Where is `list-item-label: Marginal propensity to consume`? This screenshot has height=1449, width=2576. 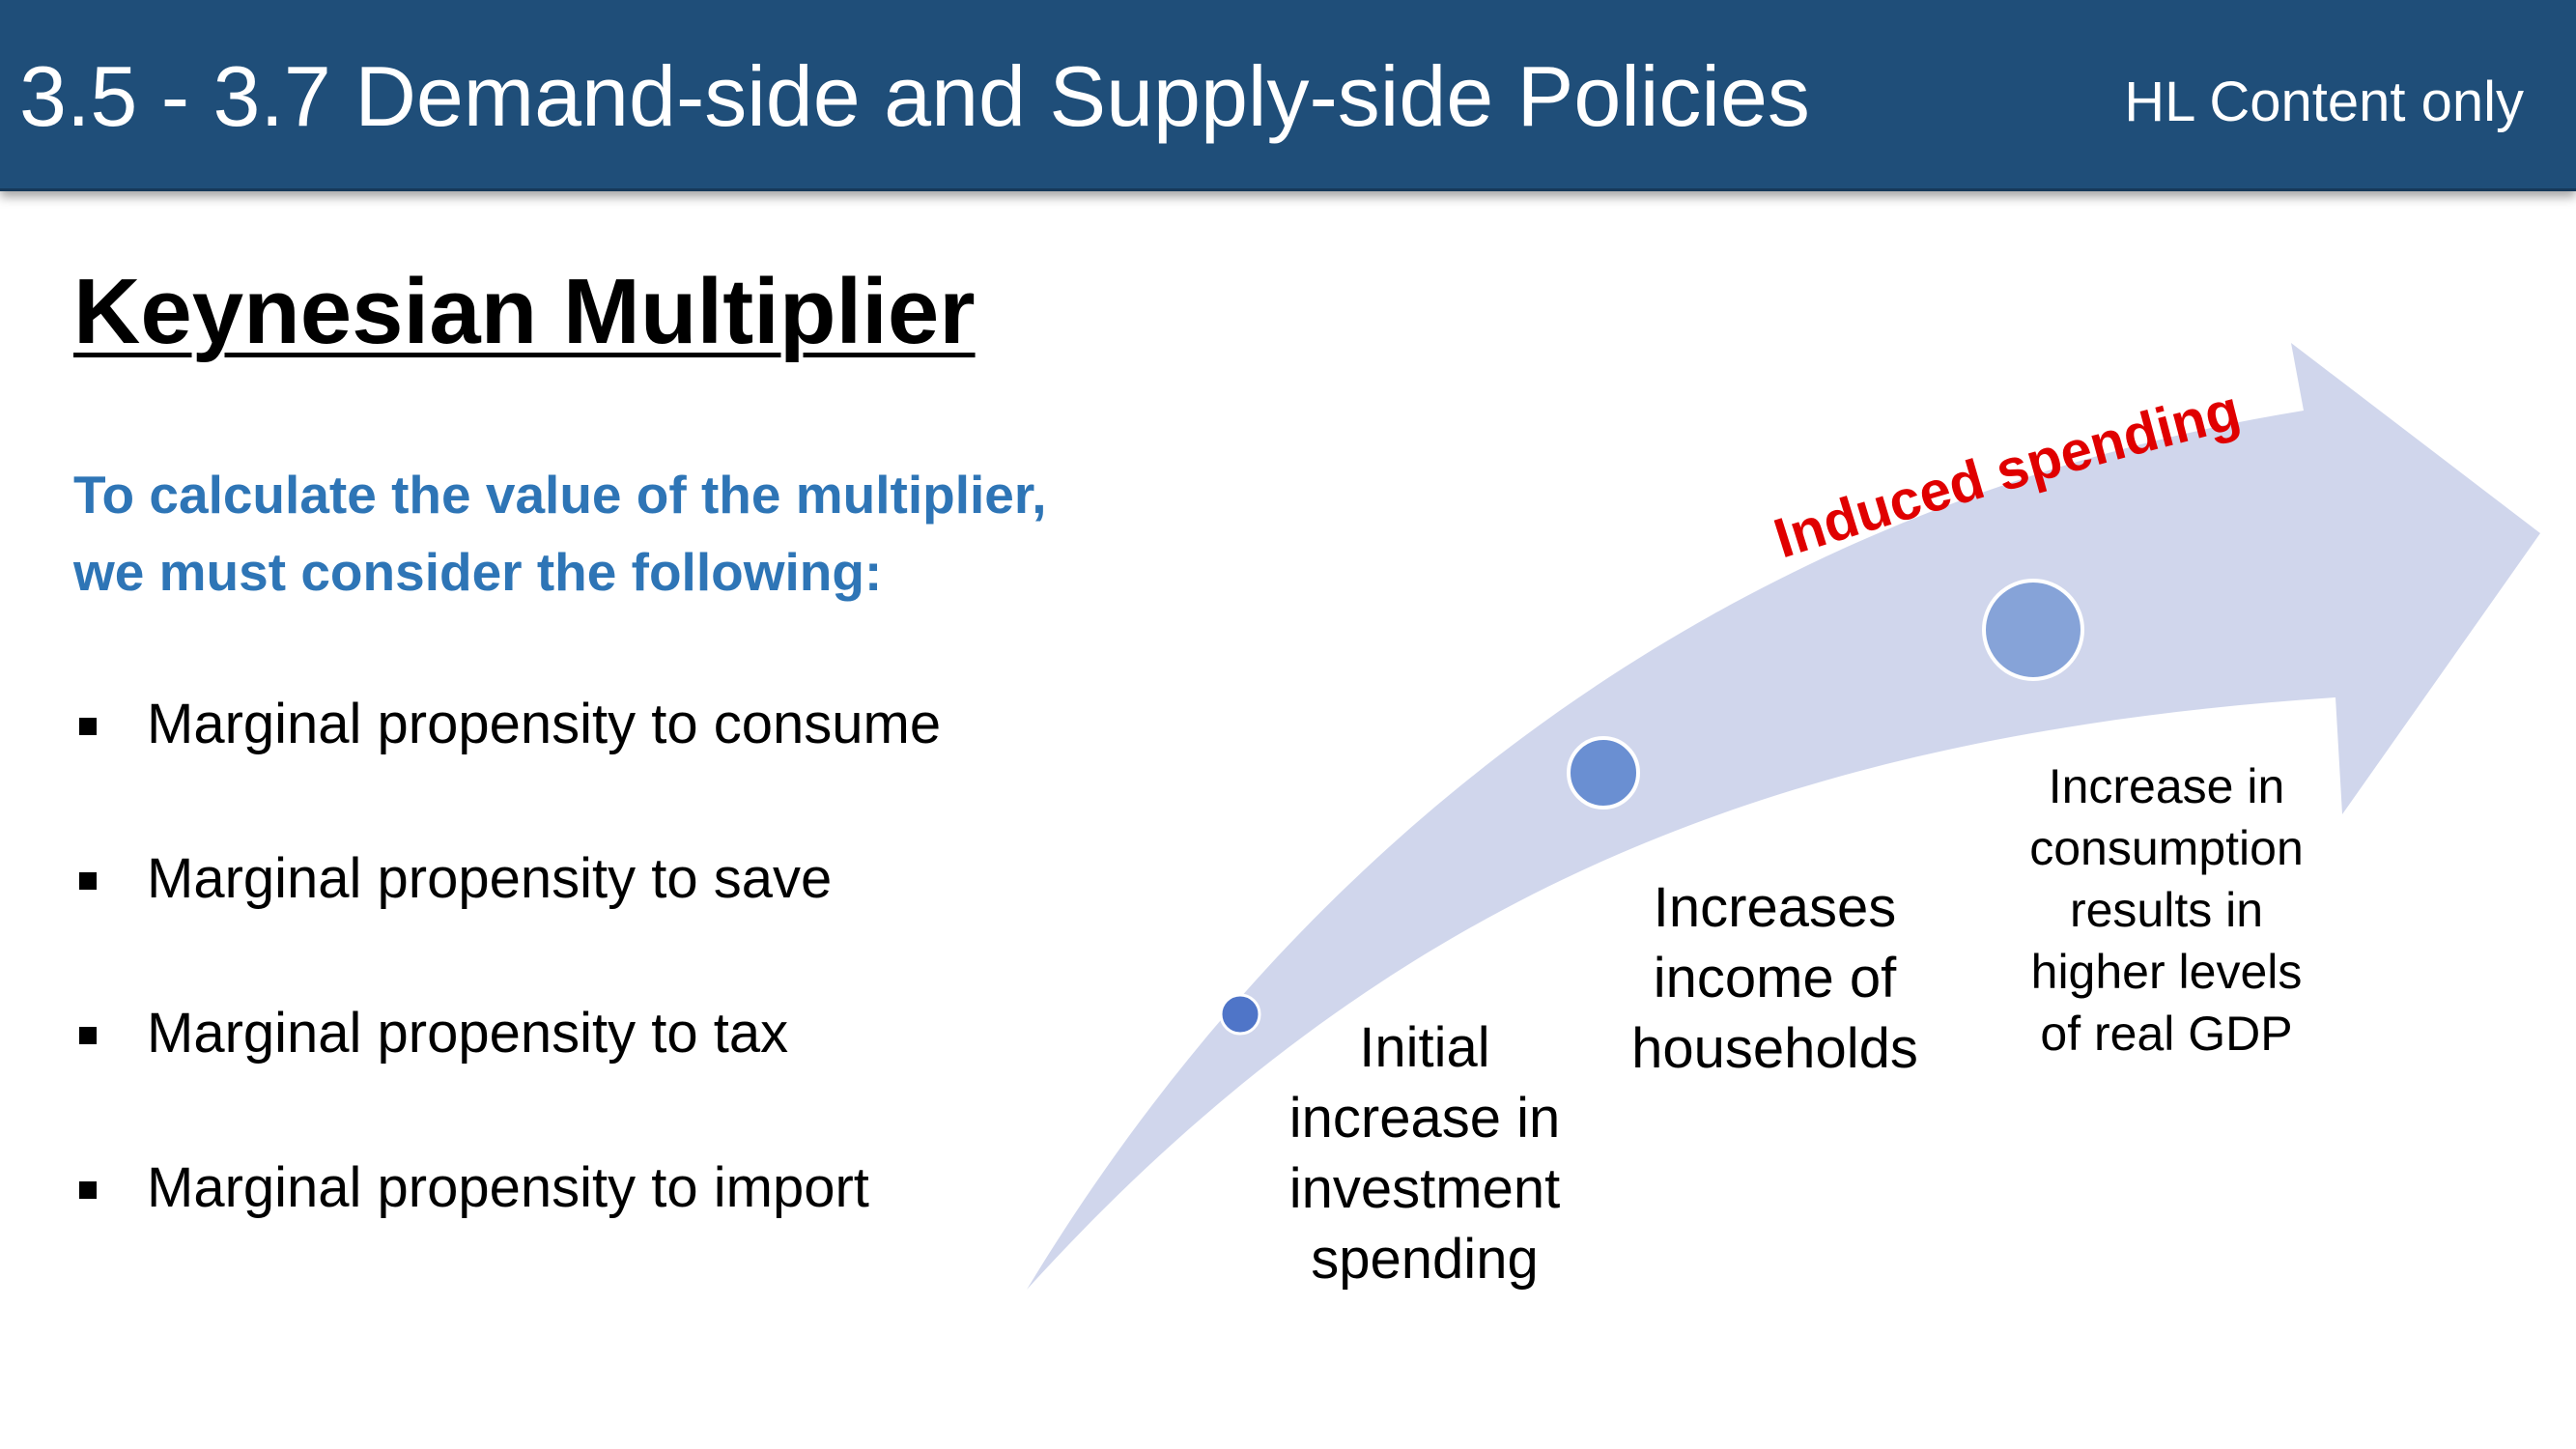
list-item-label: Marginal propensity to consume is located at coordinates (544, 724).